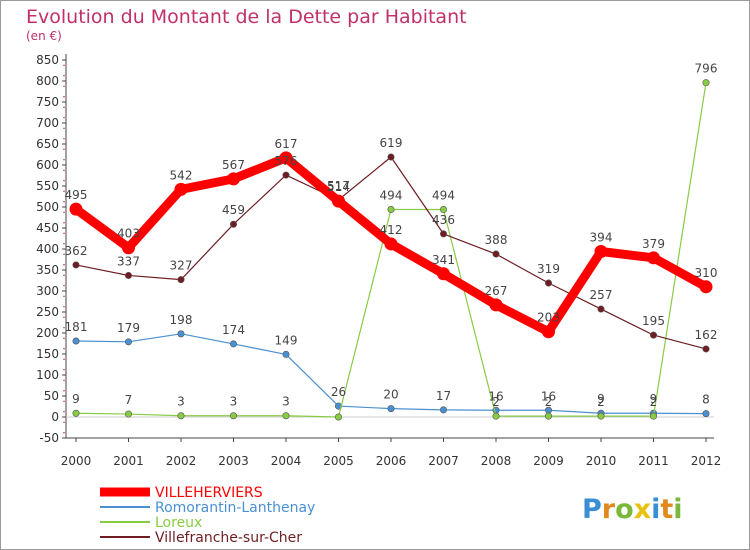  I want to click on data-label-villefranche-sur-cher: 257, so click(601, 295).